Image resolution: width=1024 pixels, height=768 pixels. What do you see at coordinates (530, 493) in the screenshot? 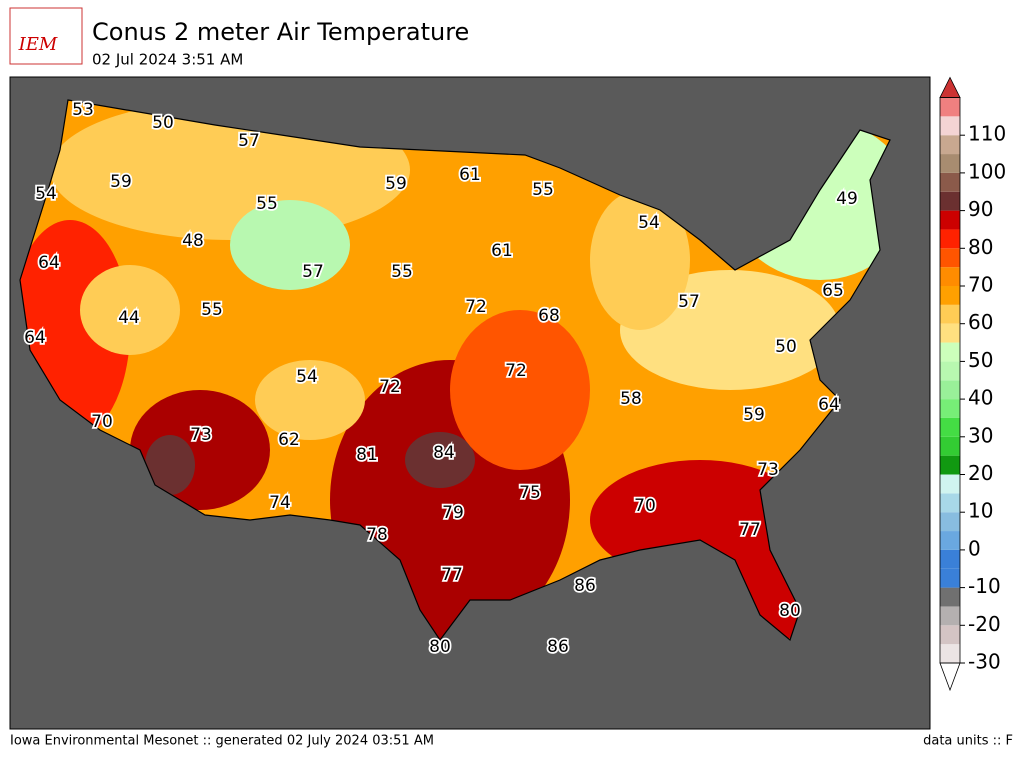
I see `station-value: 75` at bounding box center [530, 493].